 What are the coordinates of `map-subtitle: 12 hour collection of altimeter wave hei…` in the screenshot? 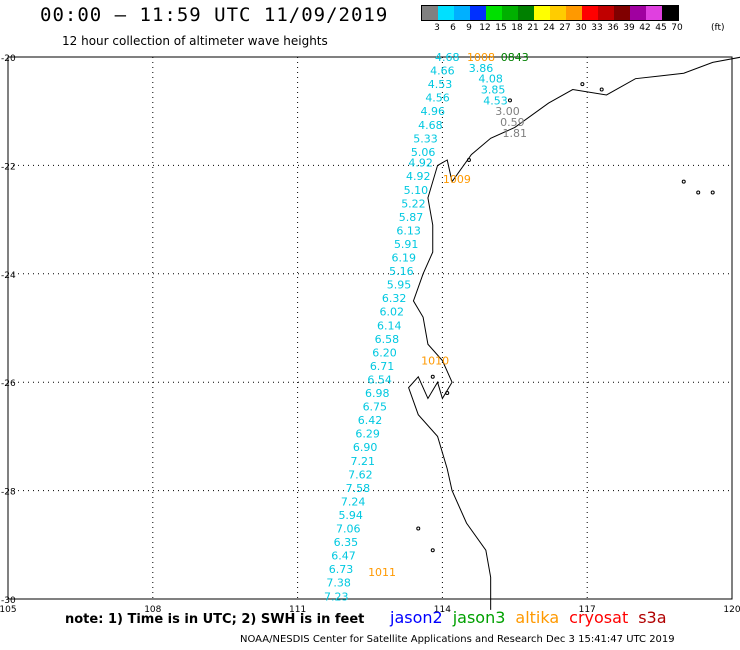 It's located at (195, 41).